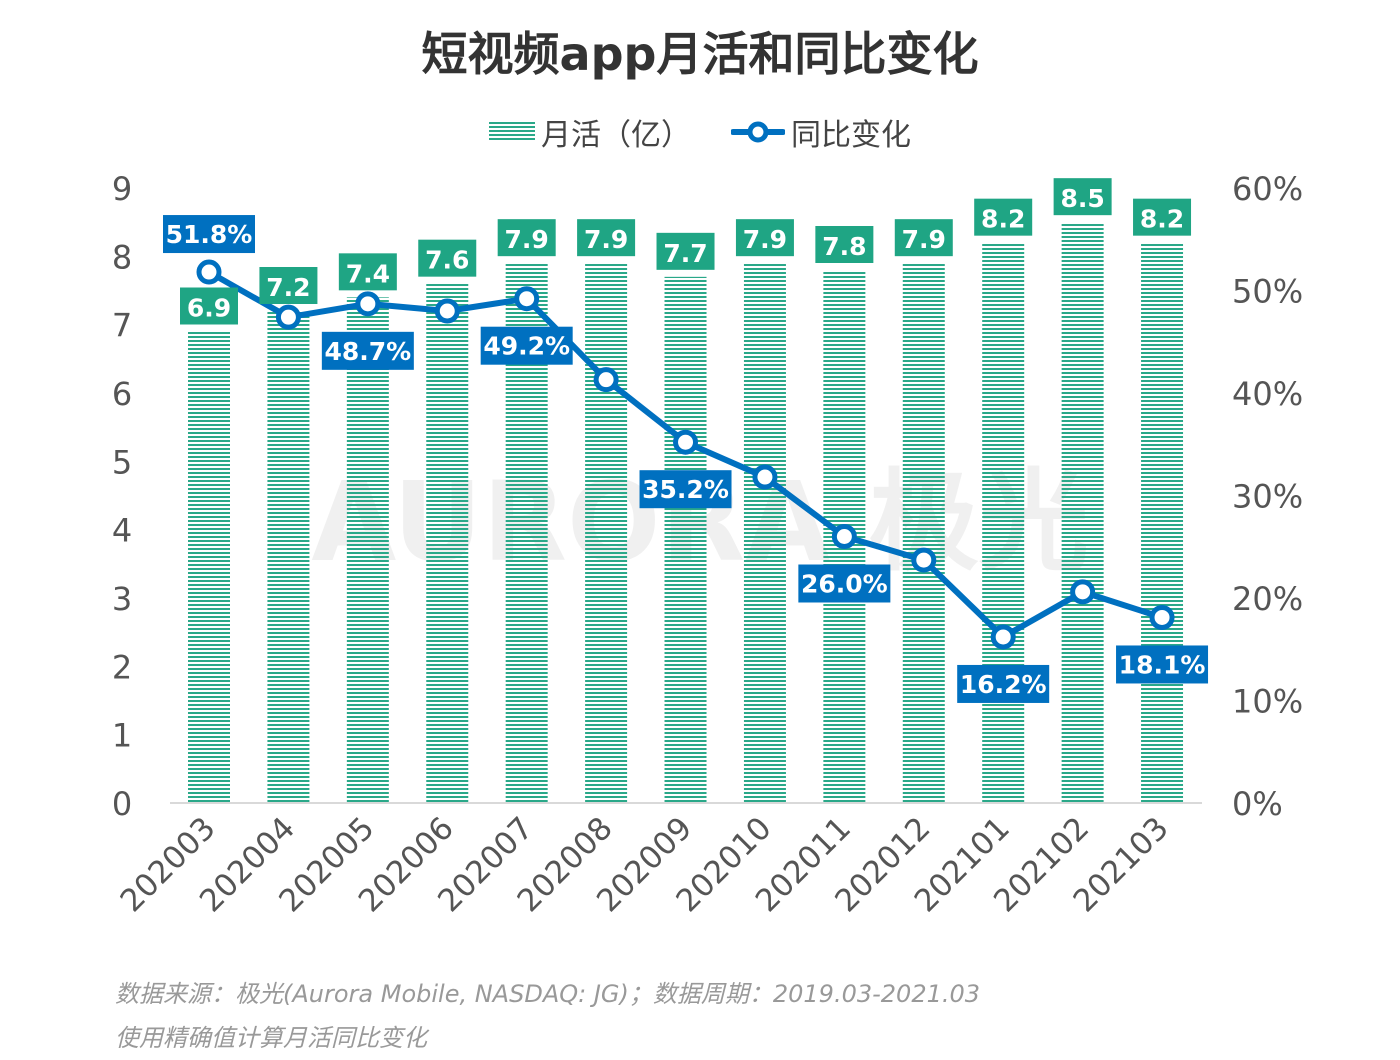  I want to click on y-left-tick-label: 2, so click(122, 667).